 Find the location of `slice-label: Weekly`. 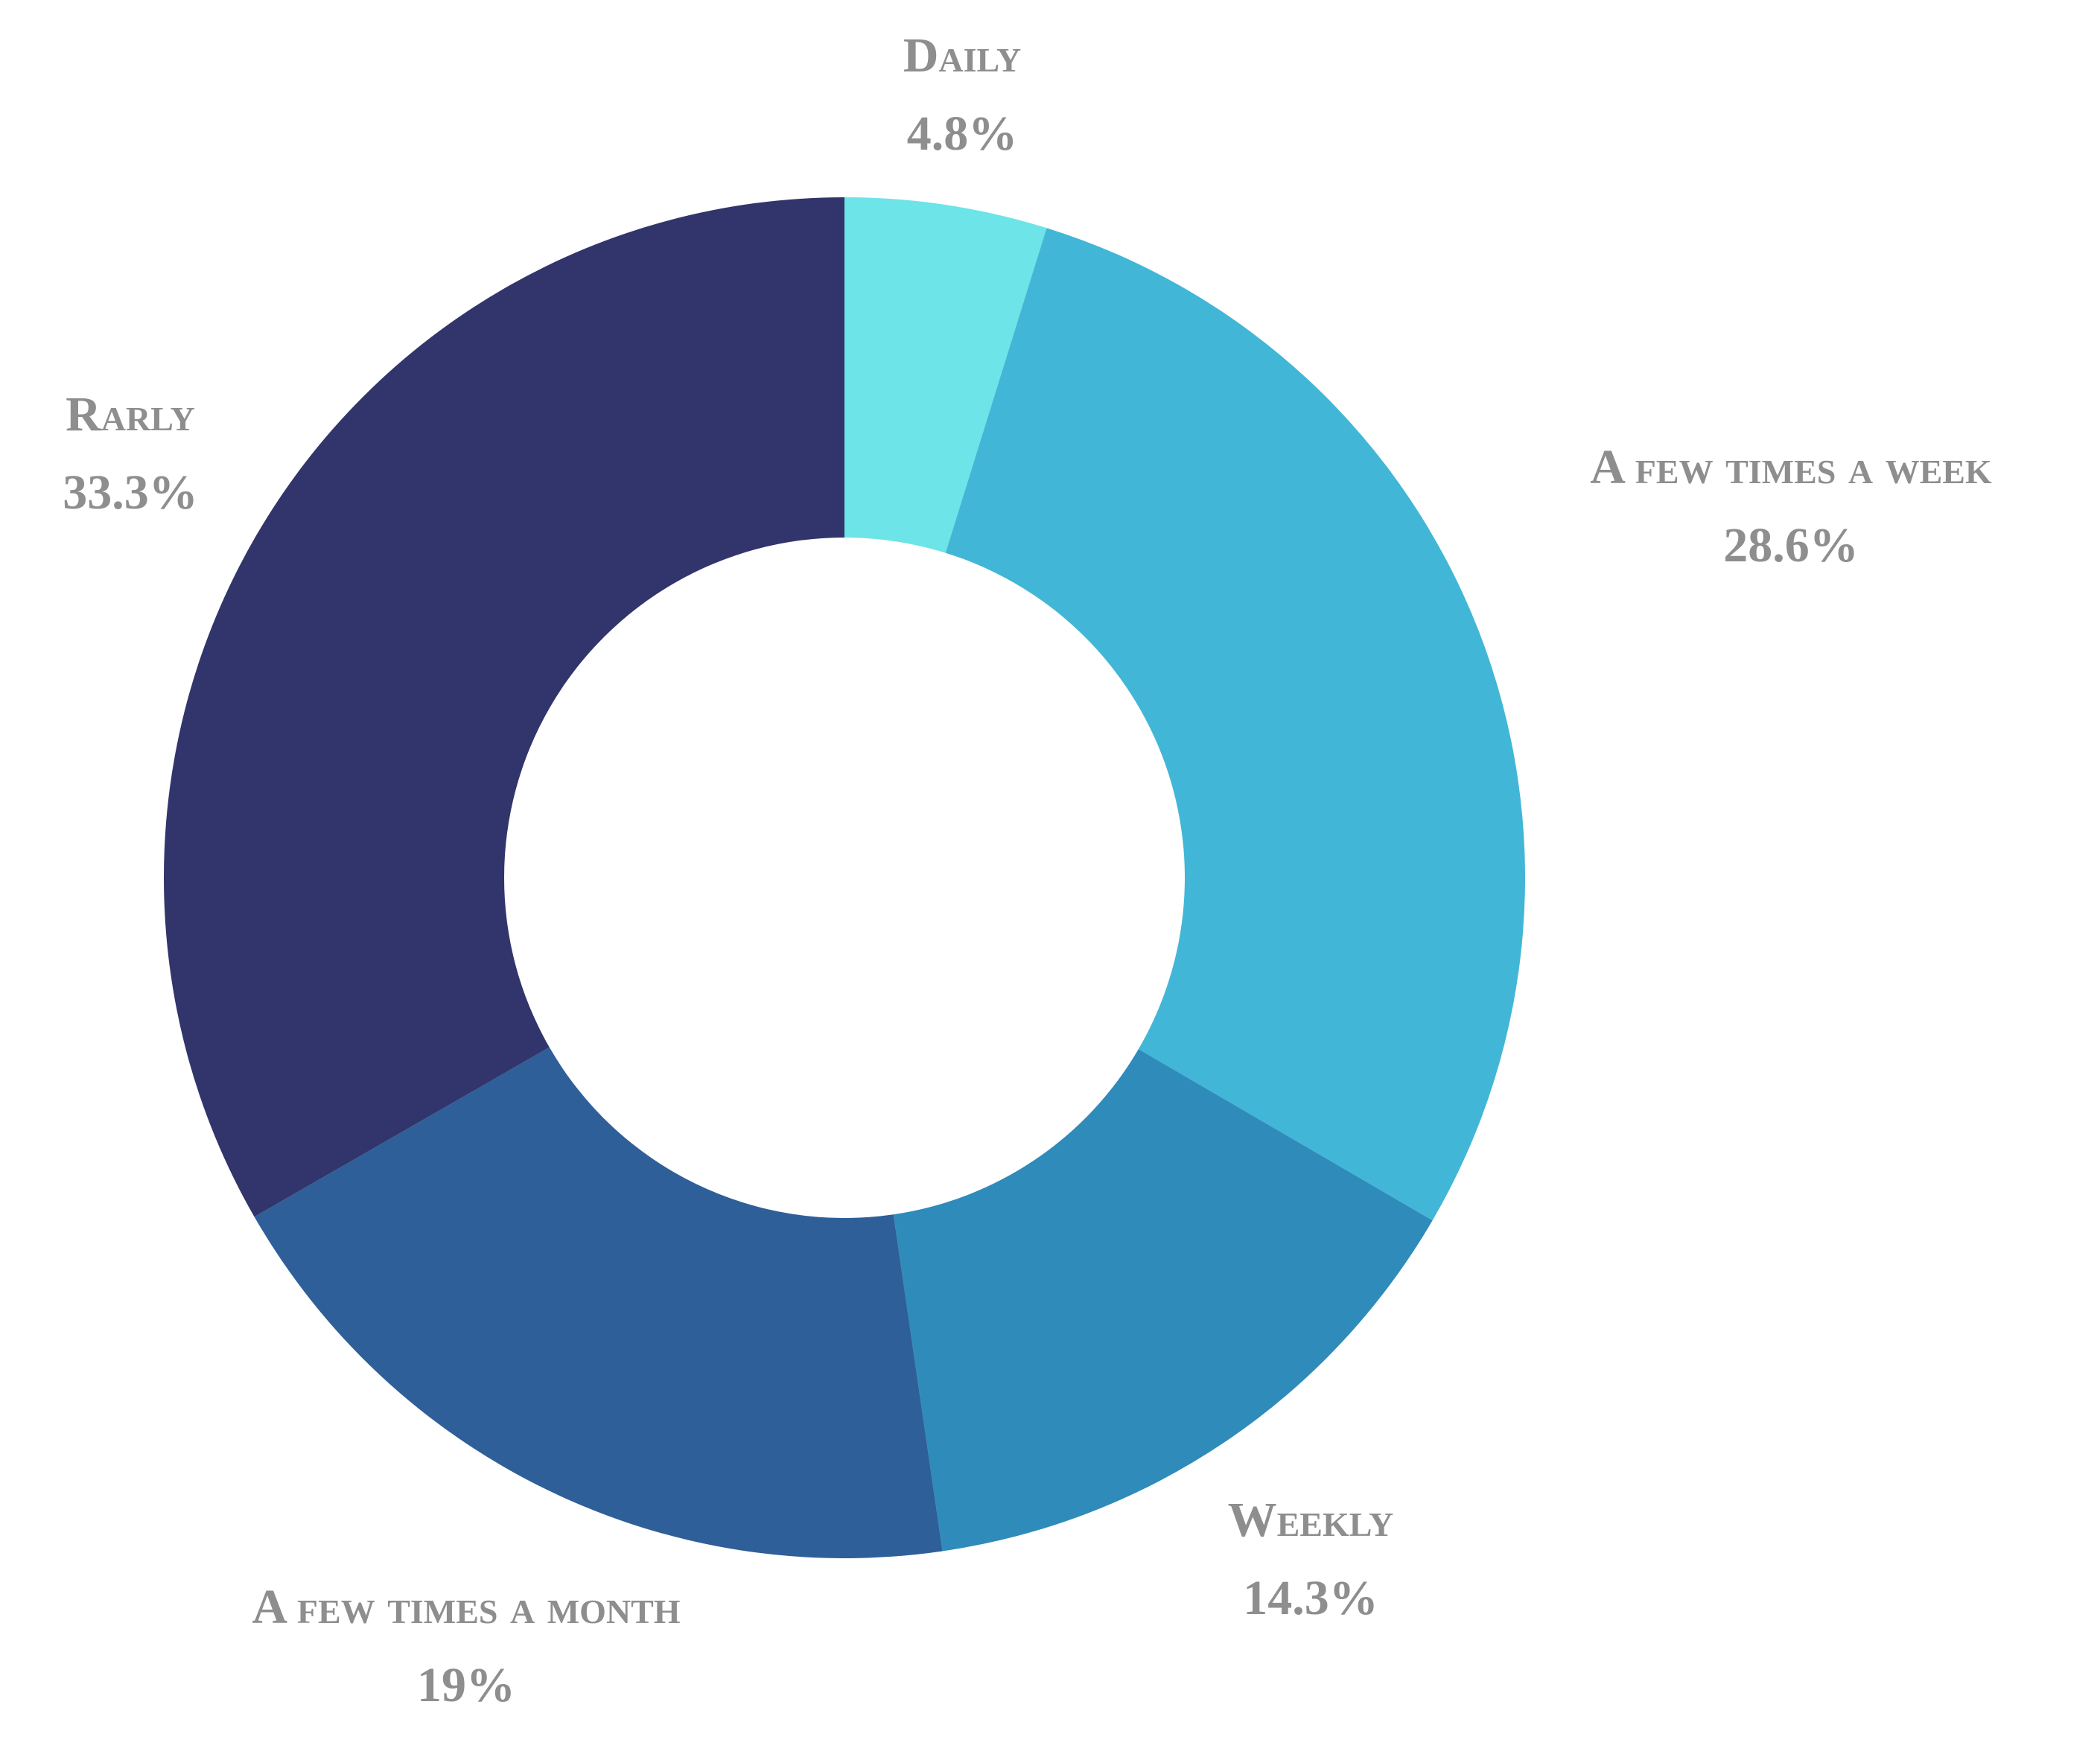

slice-label: Weekly is located at coordinates (1311, 1520).